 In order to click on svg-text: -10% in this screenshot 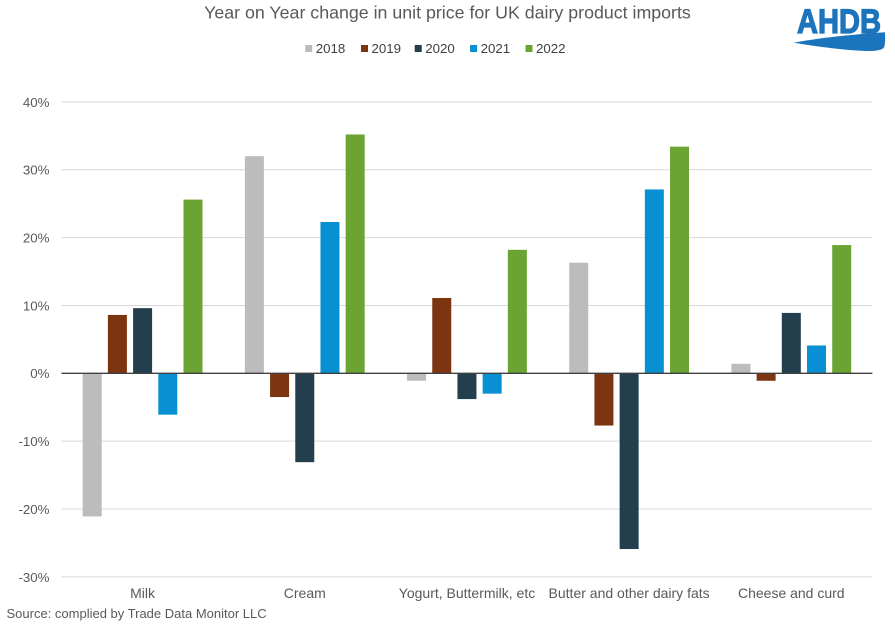, I will do `click(33, 441)`.